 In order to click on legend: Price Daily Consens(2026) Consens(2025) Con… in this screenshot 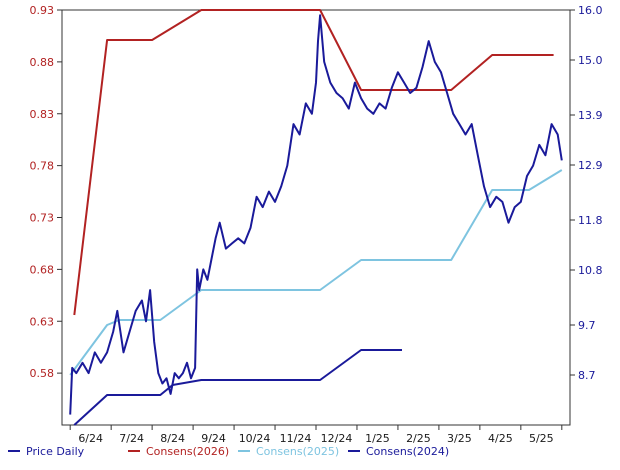, I will do `click(228, 451)`.